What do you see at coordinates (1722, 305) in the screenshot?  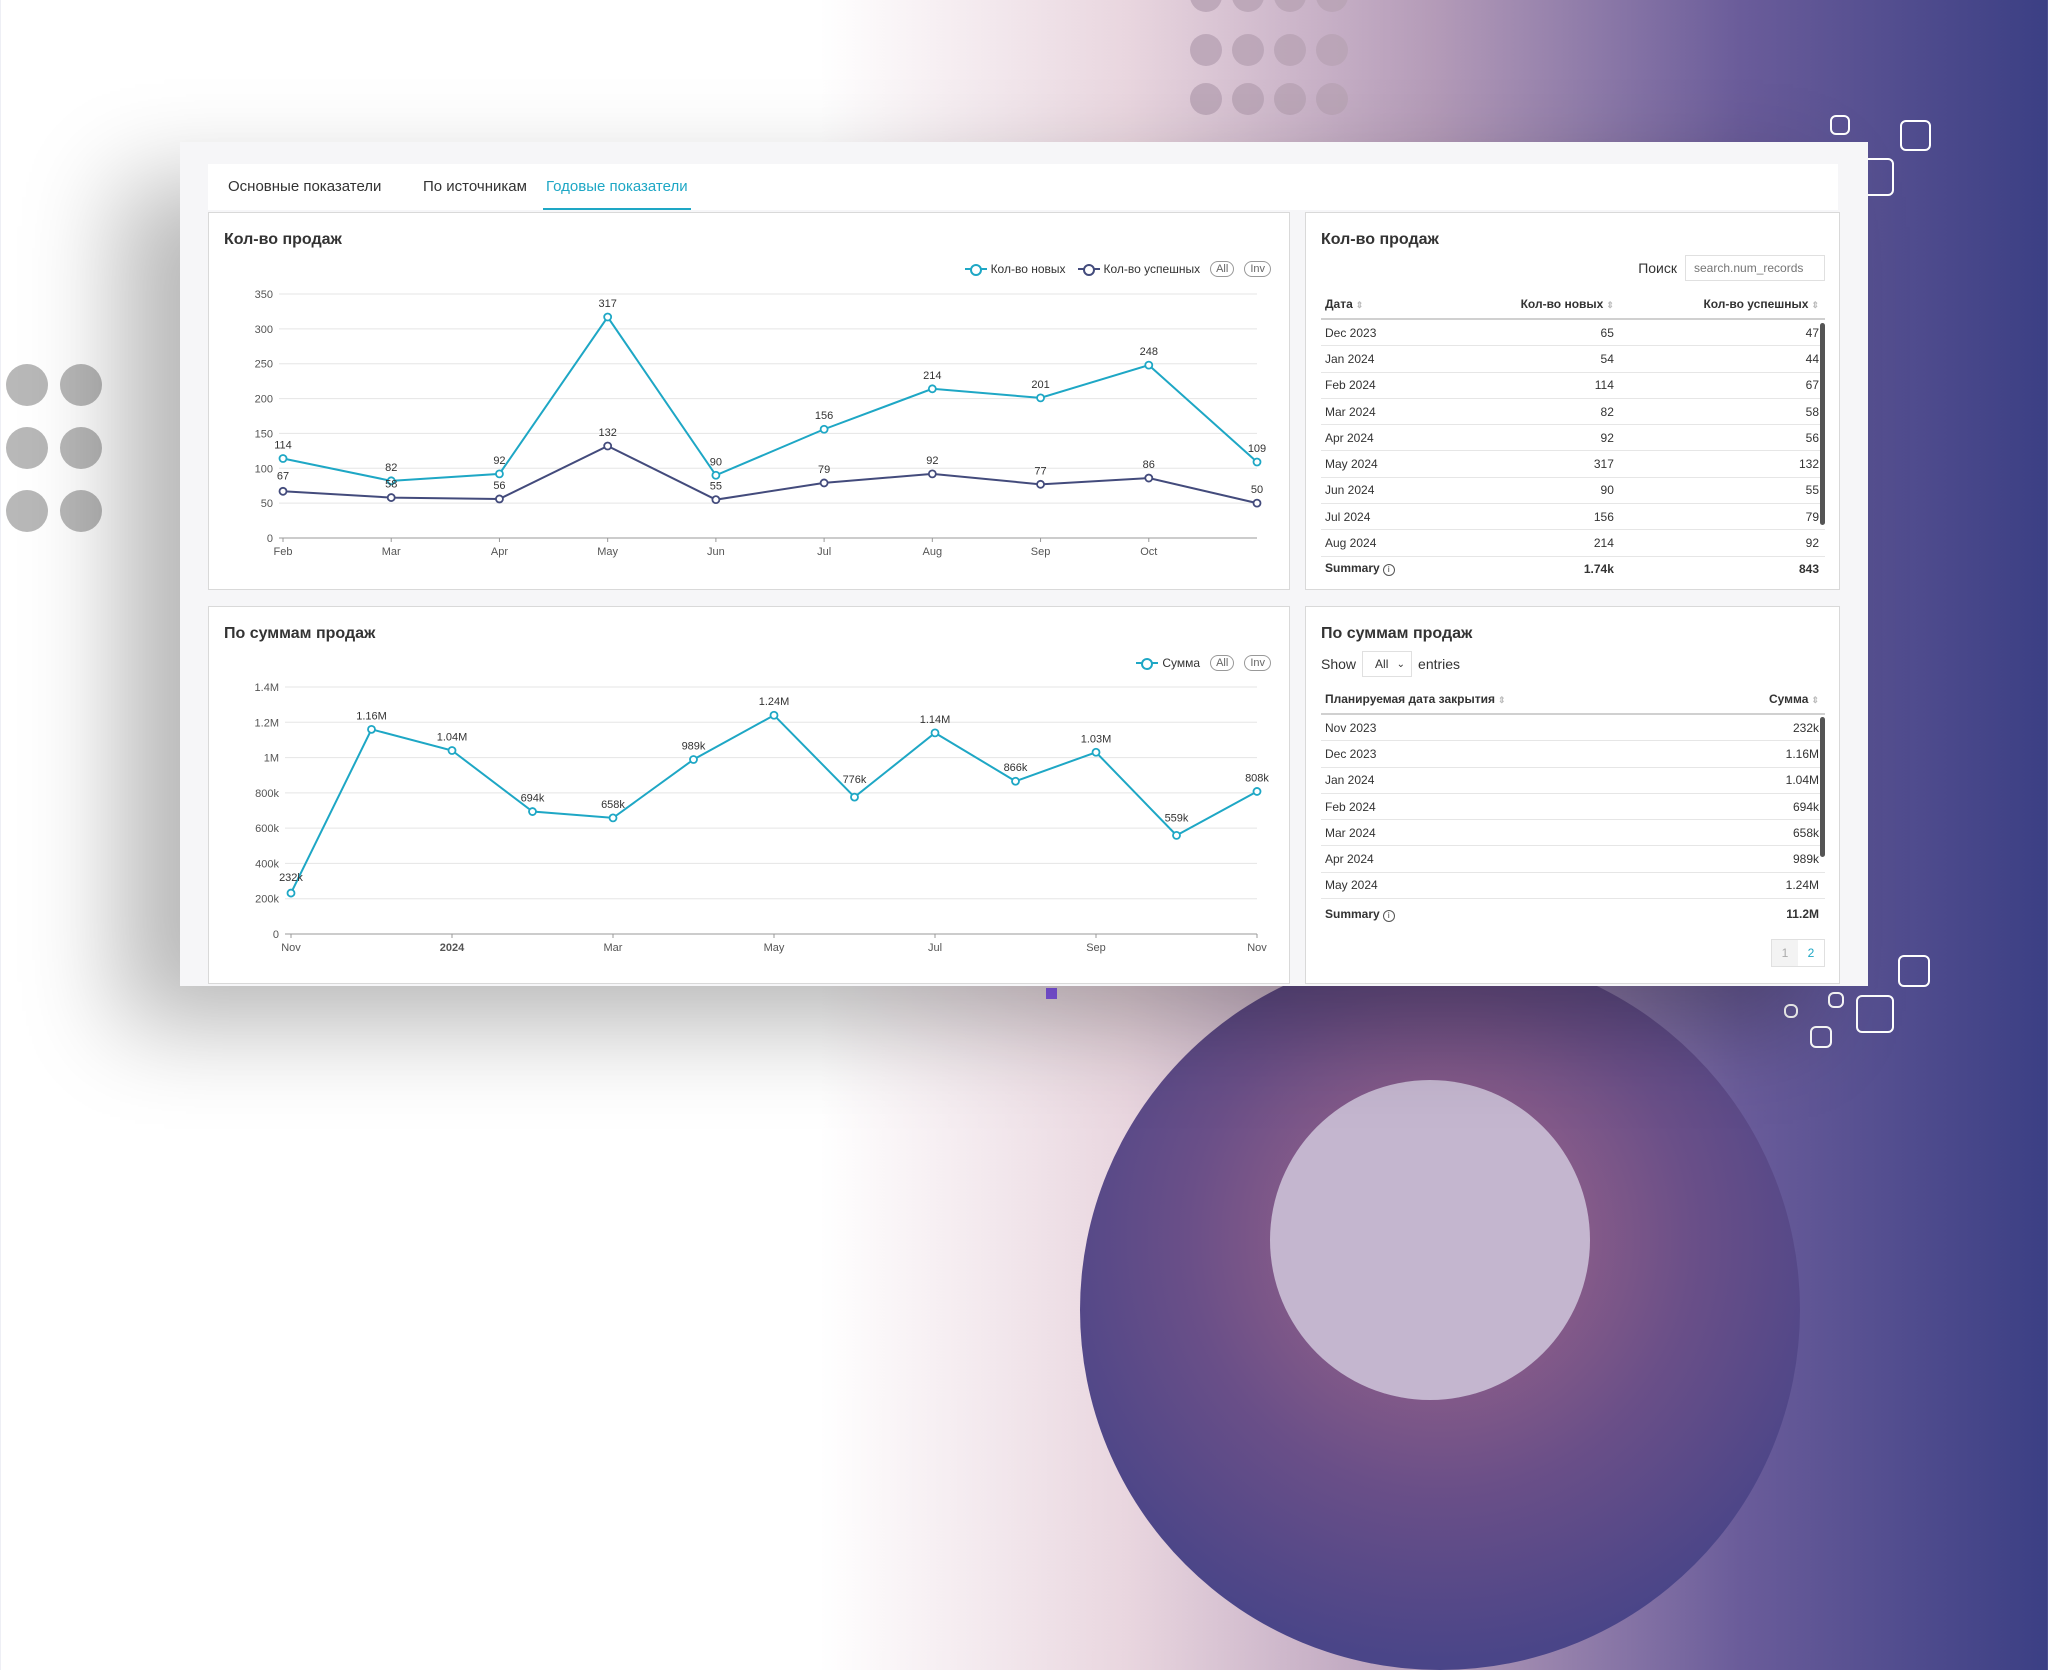 I see `column-header-success: Кол-во успешных ⇕` at bounding box center [1722, 305].